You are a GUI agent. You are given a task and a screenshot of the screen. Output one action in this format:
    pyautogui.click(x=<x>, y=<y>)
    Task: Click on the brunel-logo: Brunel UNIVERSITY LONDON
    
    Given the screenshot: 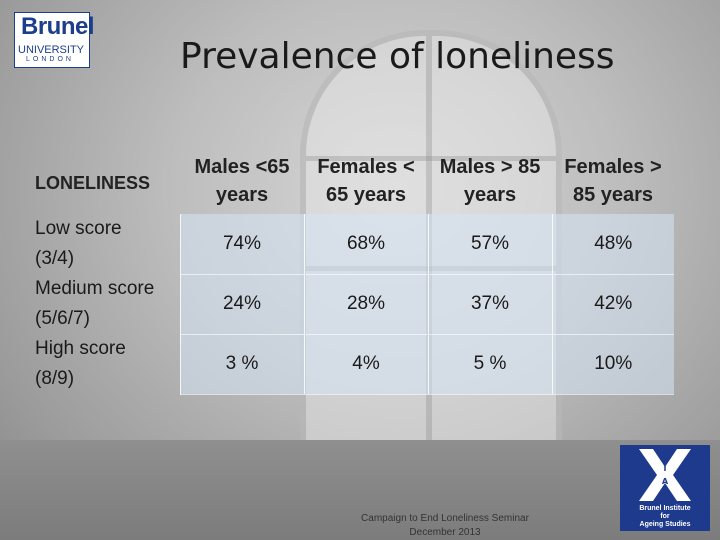 What is the action you would take?
    pyautogui.click(x=54, y=40)
    